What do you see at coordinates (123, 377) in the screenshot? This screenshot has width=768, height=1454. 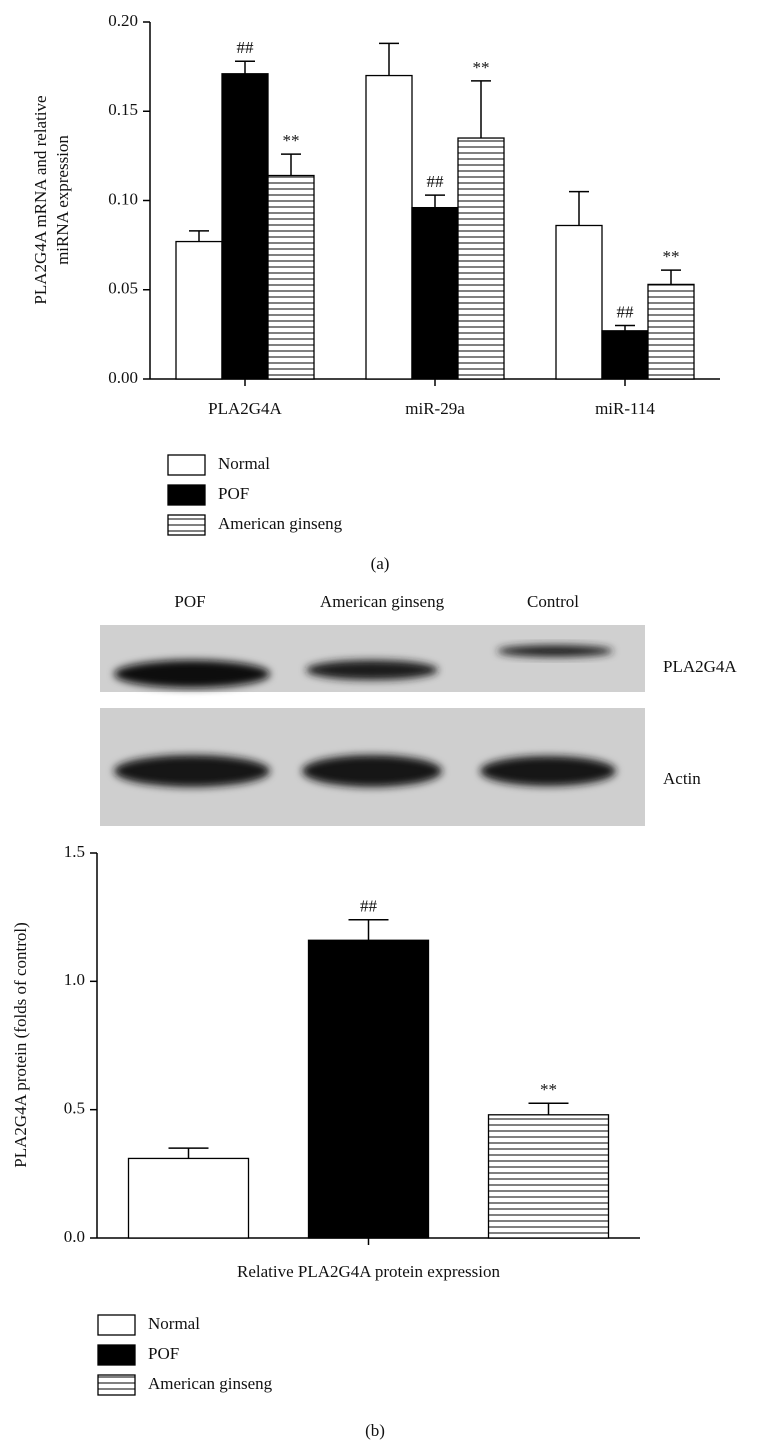 I see `y-tick-label: 0.00` at bounding box center [123, 377].